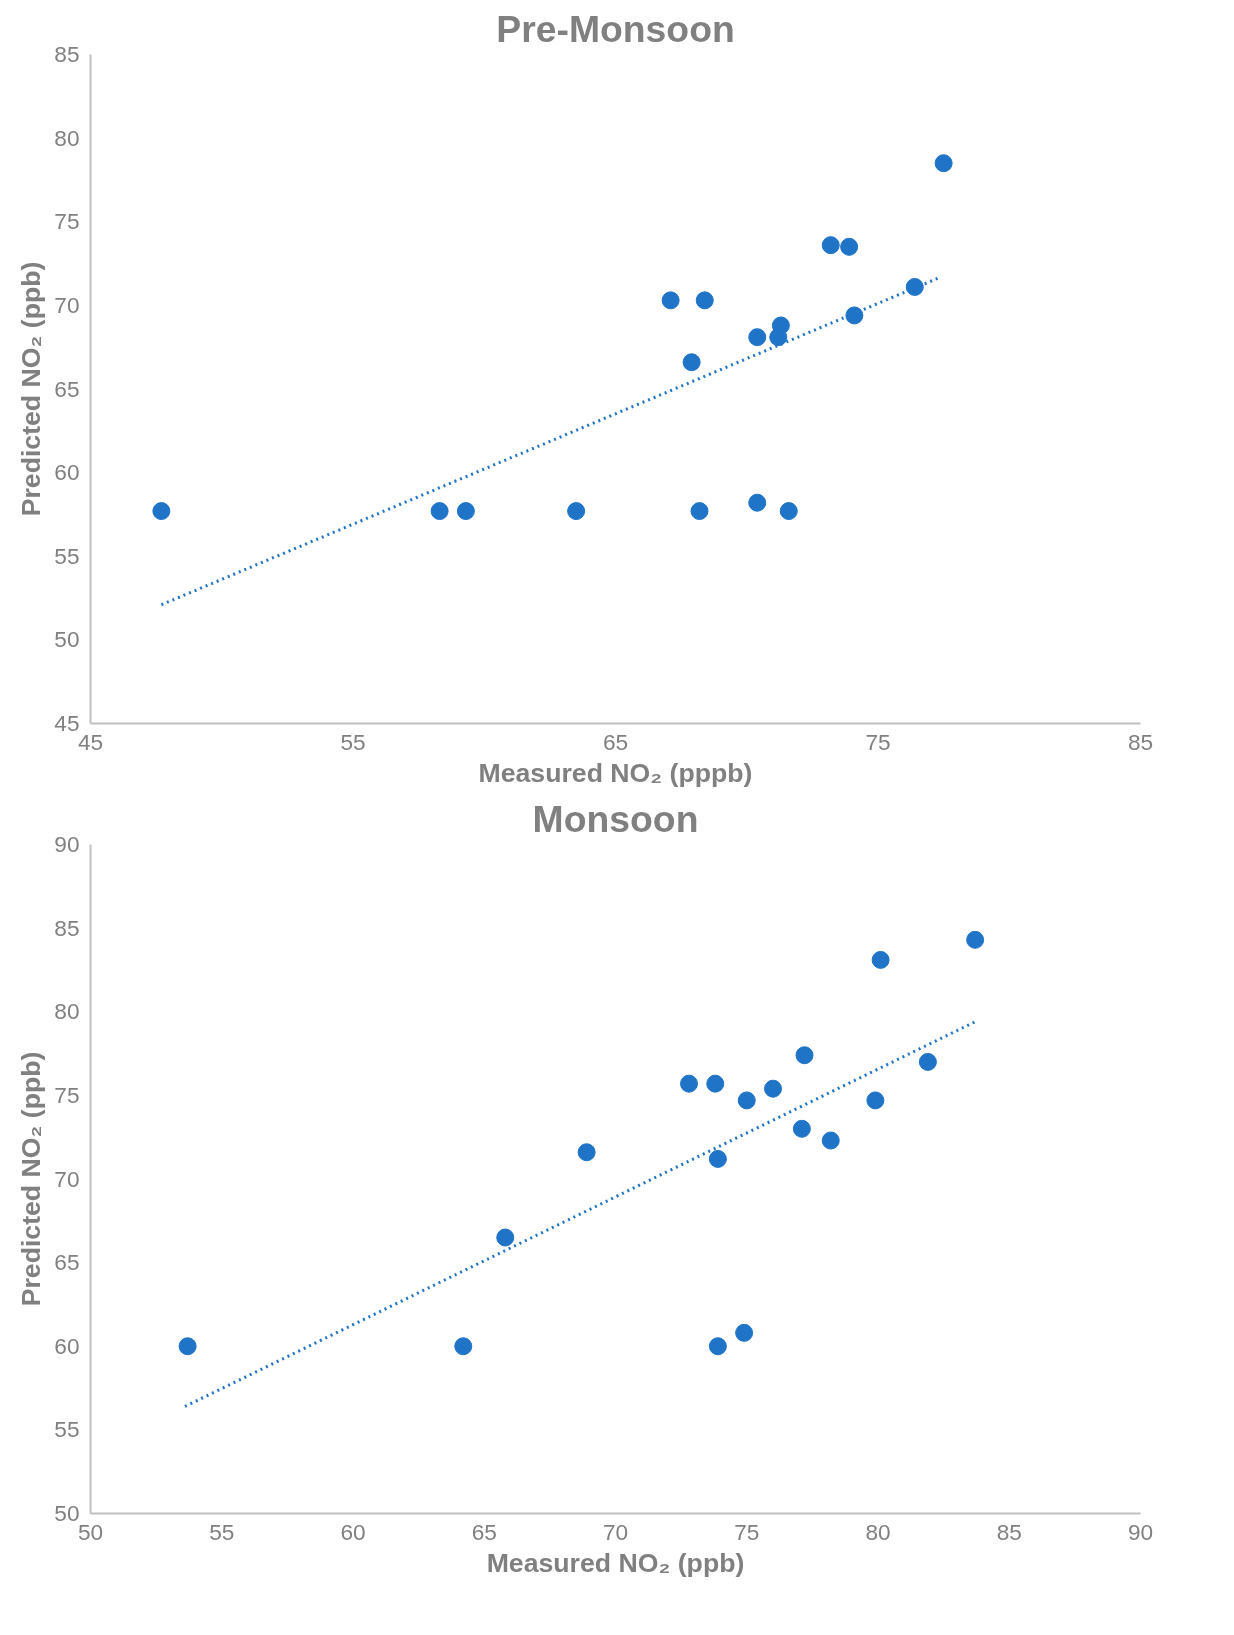 This screenshot has width=1234, height=1635. What do you see at coordinates (67, 723) in the screenshot?
I see `y-tick-label: 45` at bounding box center [67, 723].